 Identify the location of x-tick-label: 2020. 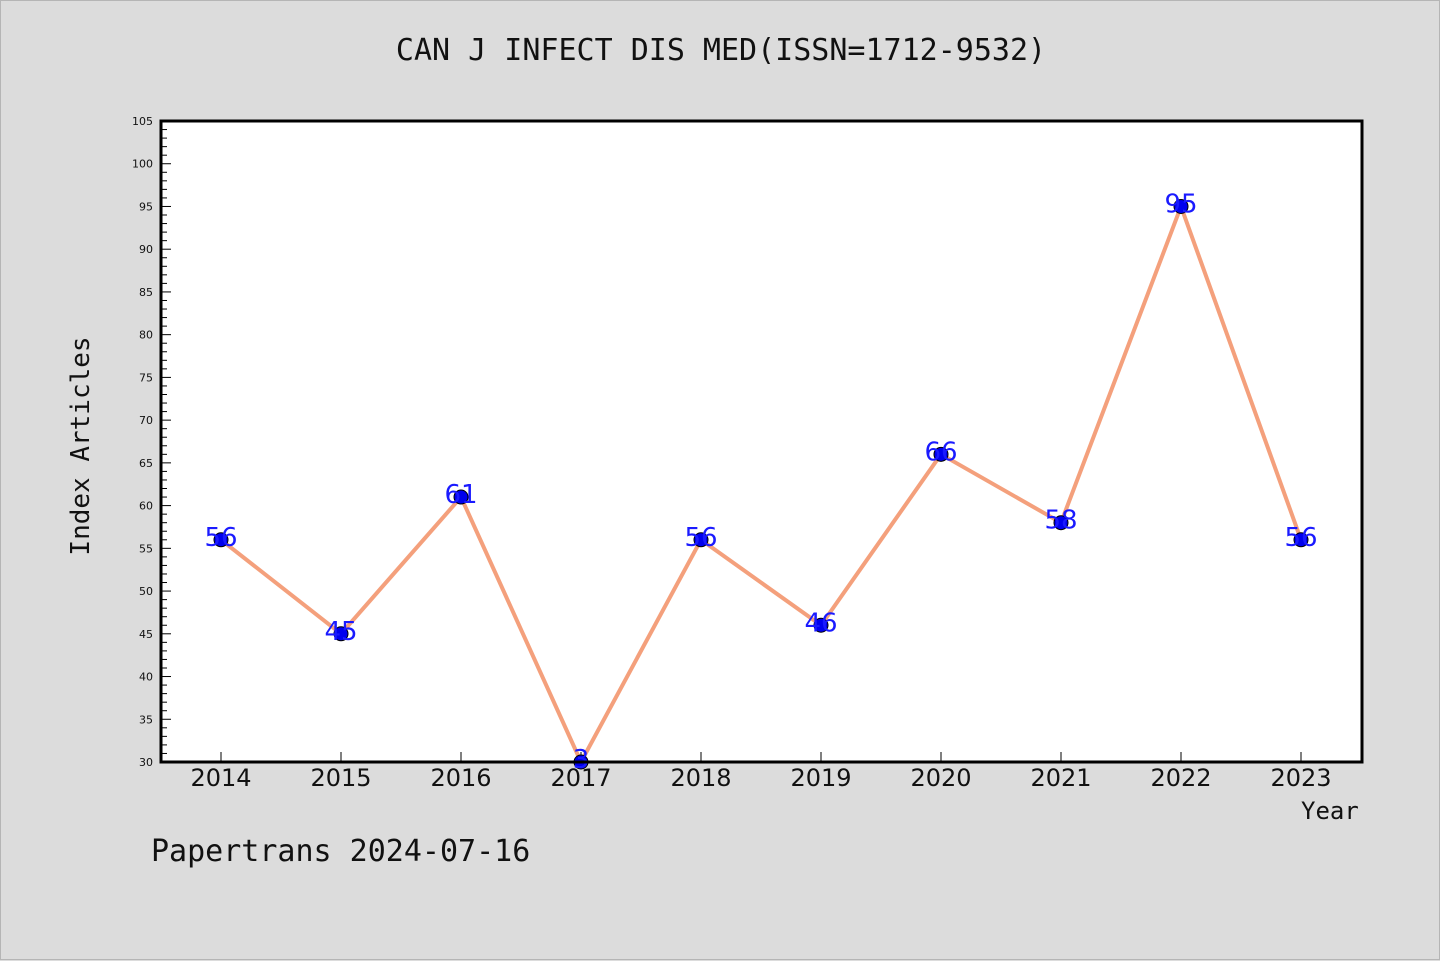
(940, 778).